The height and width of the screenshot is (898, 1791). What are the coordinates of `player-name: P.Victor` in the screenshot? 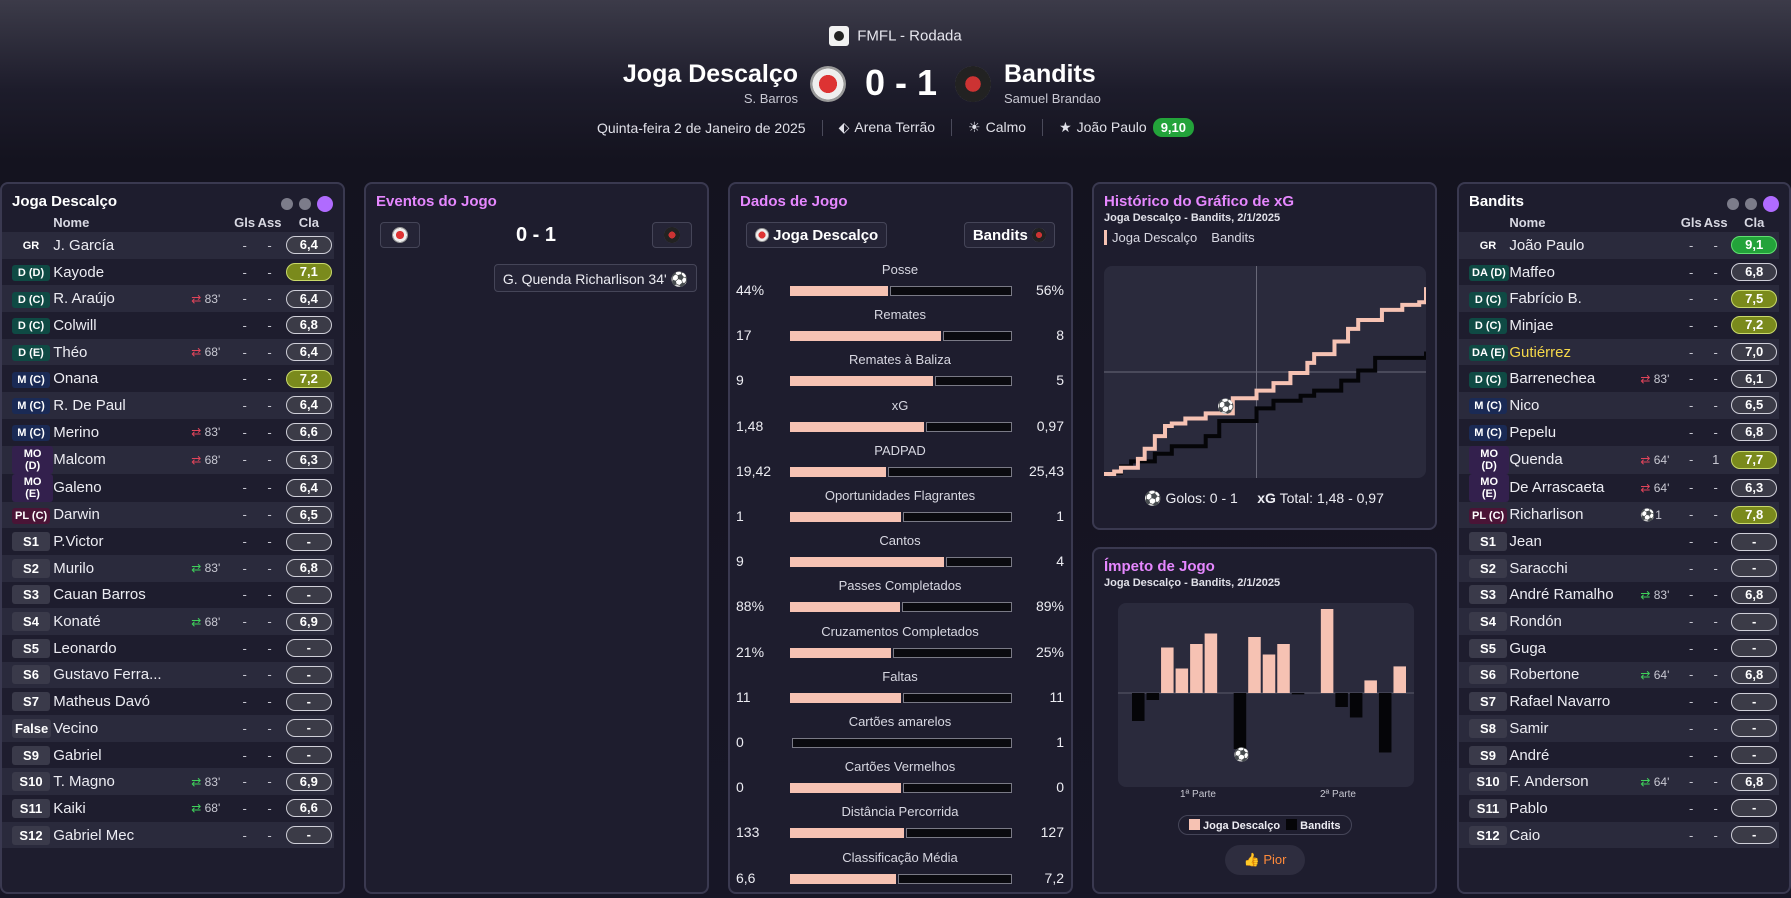 It's located at (78, 542).